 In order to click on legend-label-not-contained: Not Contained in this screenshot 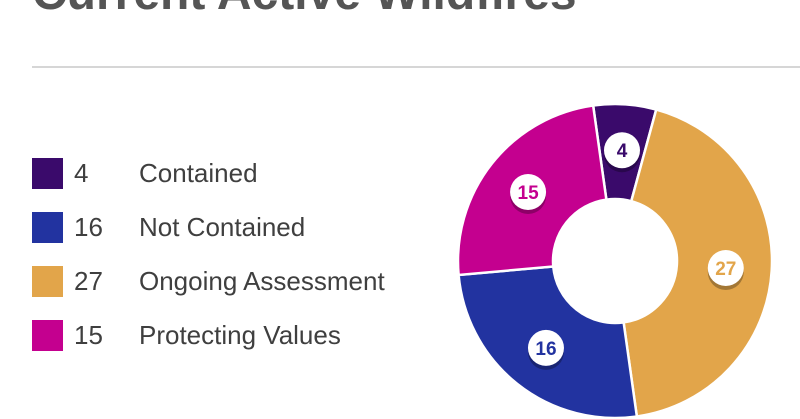, I will do `click(222, 226)`.